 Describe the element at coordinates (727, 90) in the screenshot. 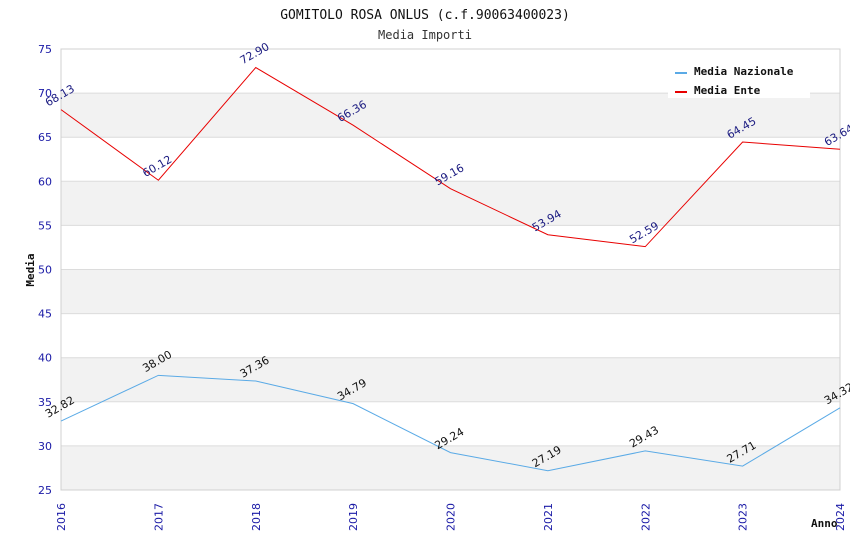

I see `legend-label-ente: Media Ente` at that location.